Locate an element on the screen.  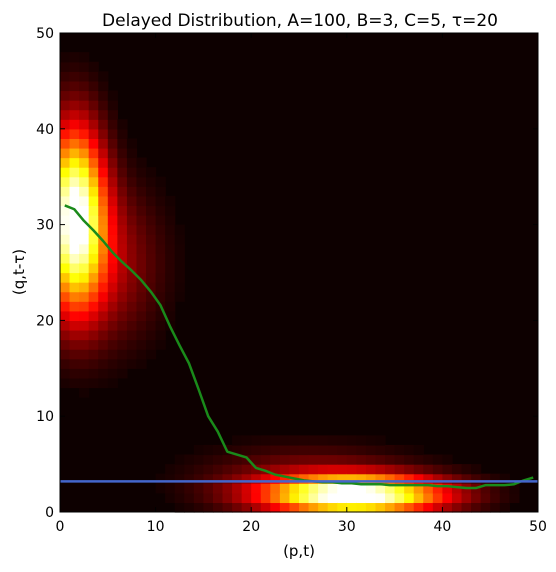
x-tick-label: 30 is located at coordinates (347, 527).